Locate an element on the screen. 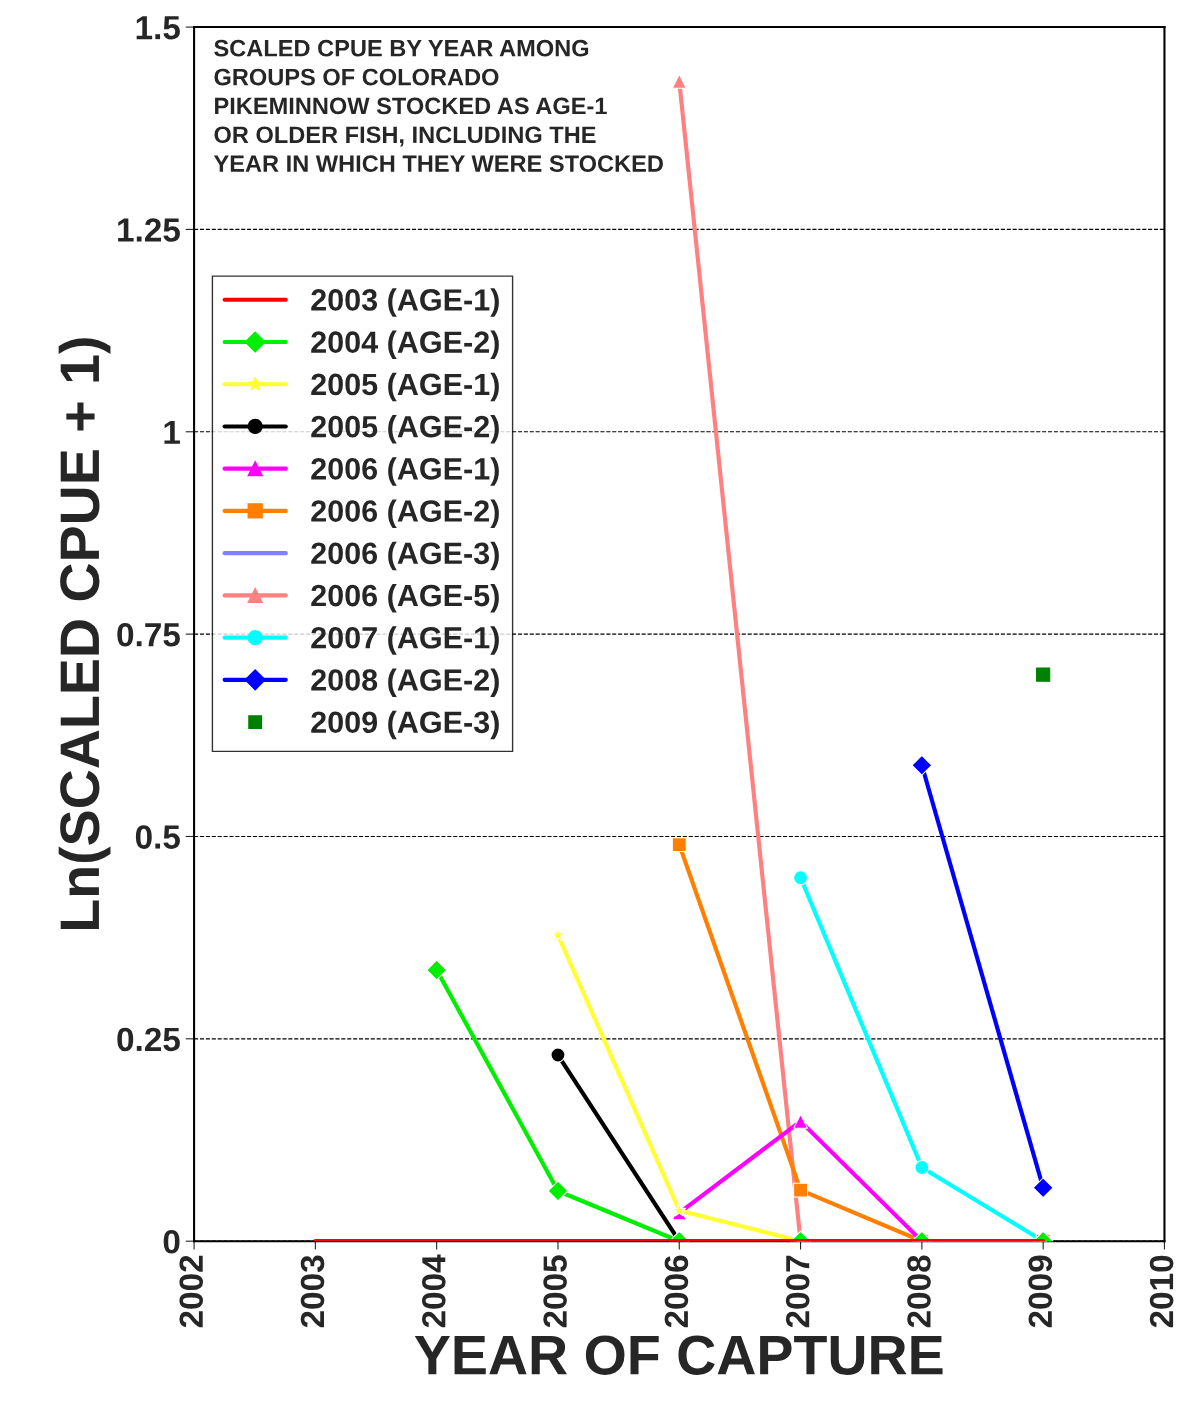  x-tick-label: 2008 is located at coordinates (919, 1291).